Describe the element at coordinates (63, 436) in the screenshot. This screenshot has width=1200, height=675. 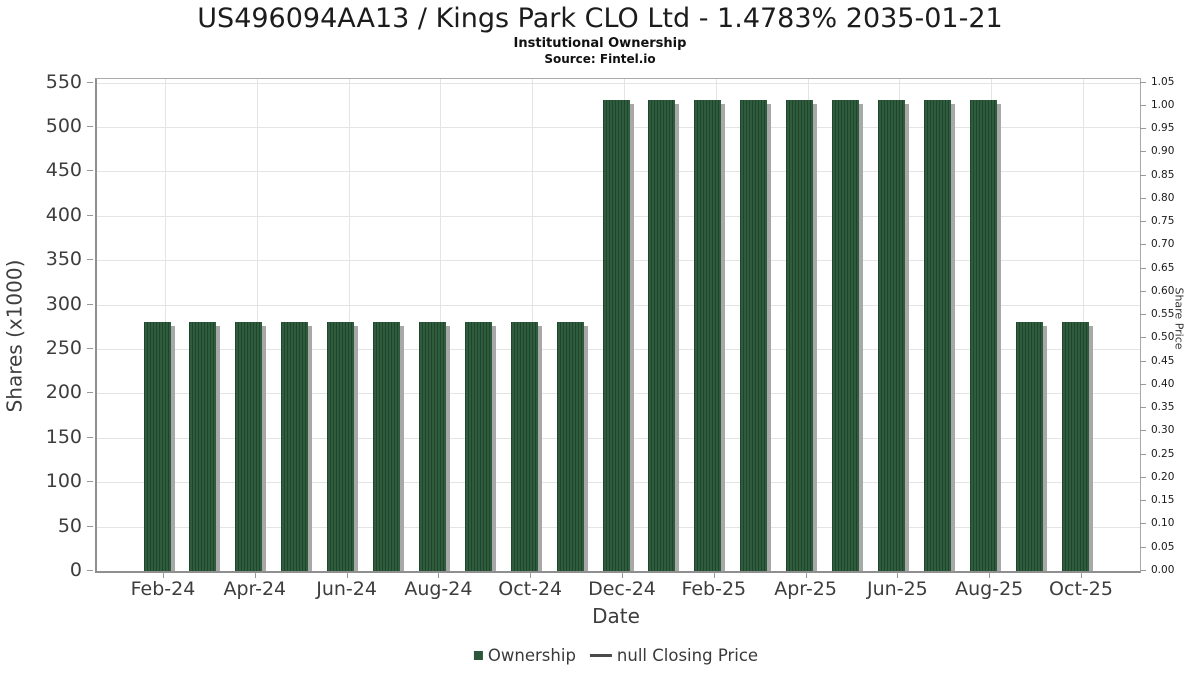
I see `left-axis-tick-label: 150` at that location.